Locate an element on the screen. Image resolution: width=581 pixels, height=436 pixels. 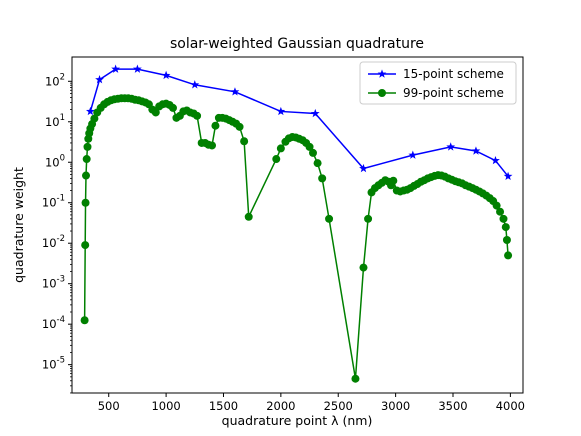
legend-marker-star is located at coordinates (382, 73).